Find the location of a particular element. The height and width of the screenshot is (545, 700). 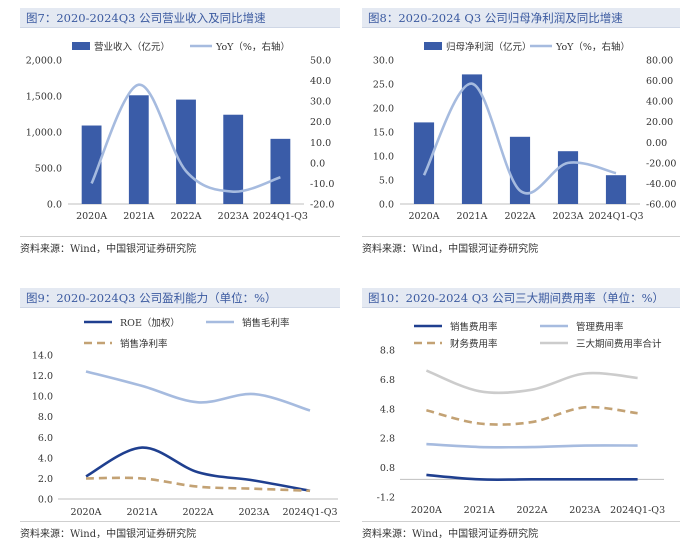

y2-tick-label: 0.0 is located at coordinates (317, 163).